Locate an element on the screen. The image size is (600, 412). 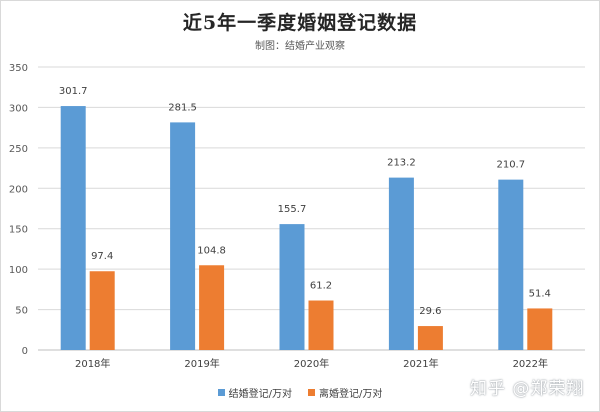
legend-item-marriage: 结婚登记/万对 is located at coordinates (254, 392).